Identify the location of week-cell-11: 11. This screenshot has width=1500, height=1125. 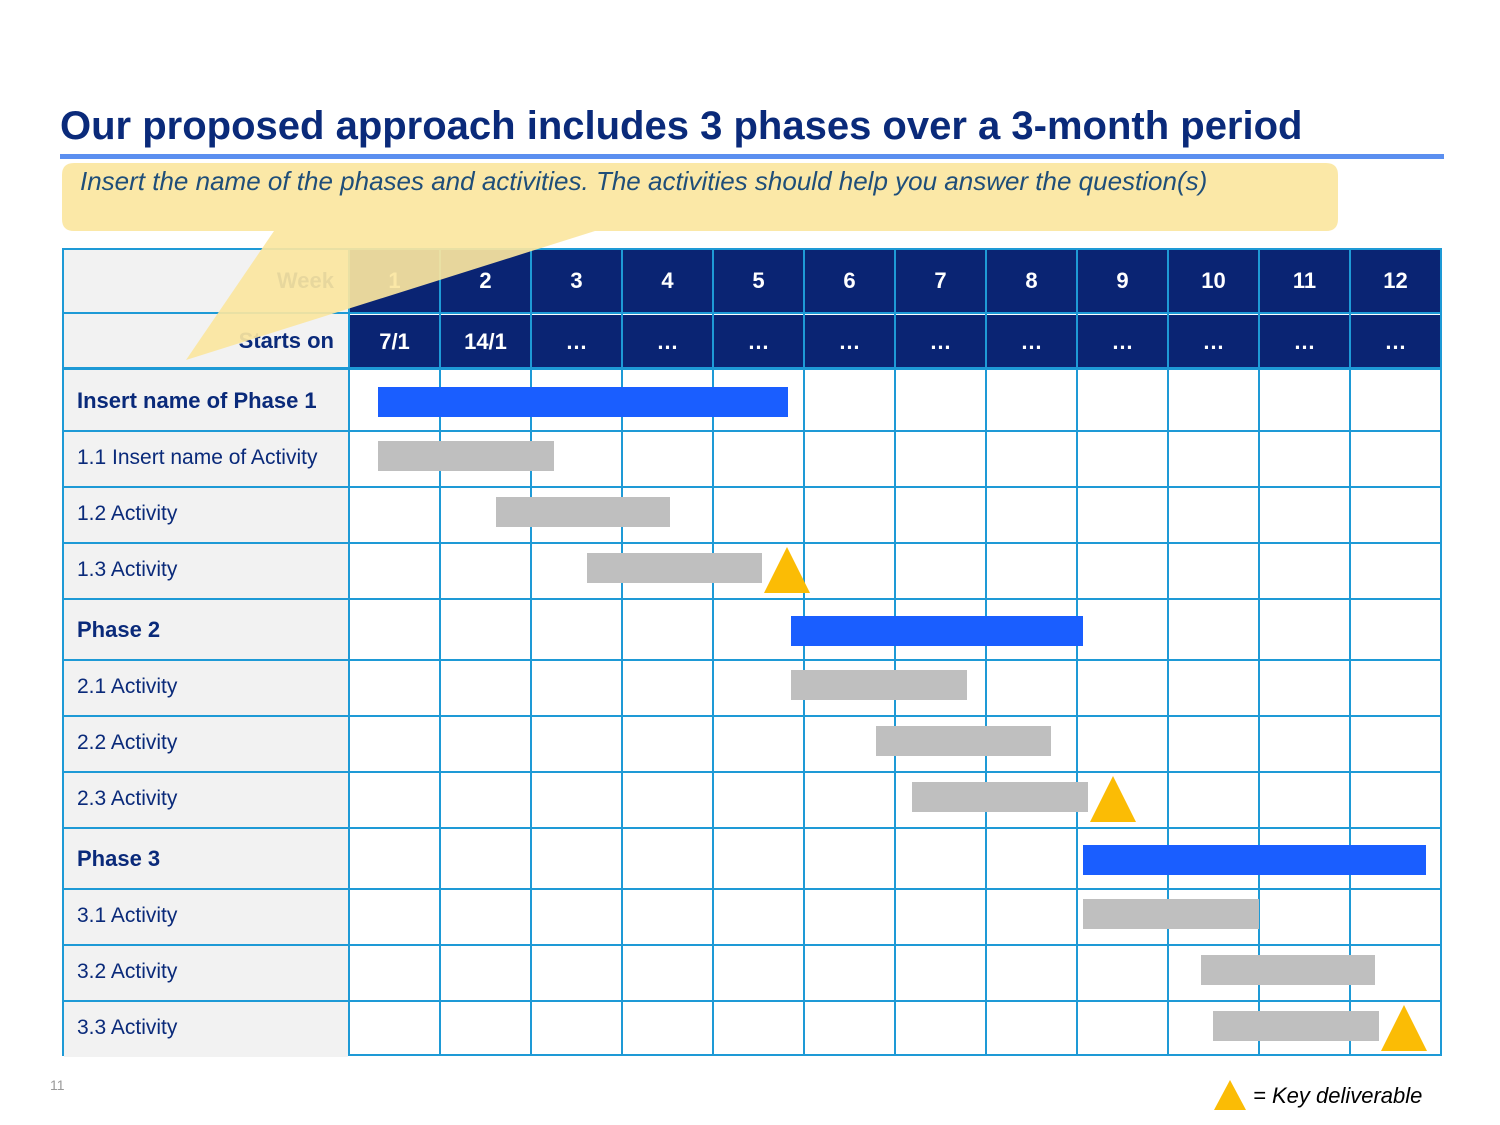
(1304, 281).